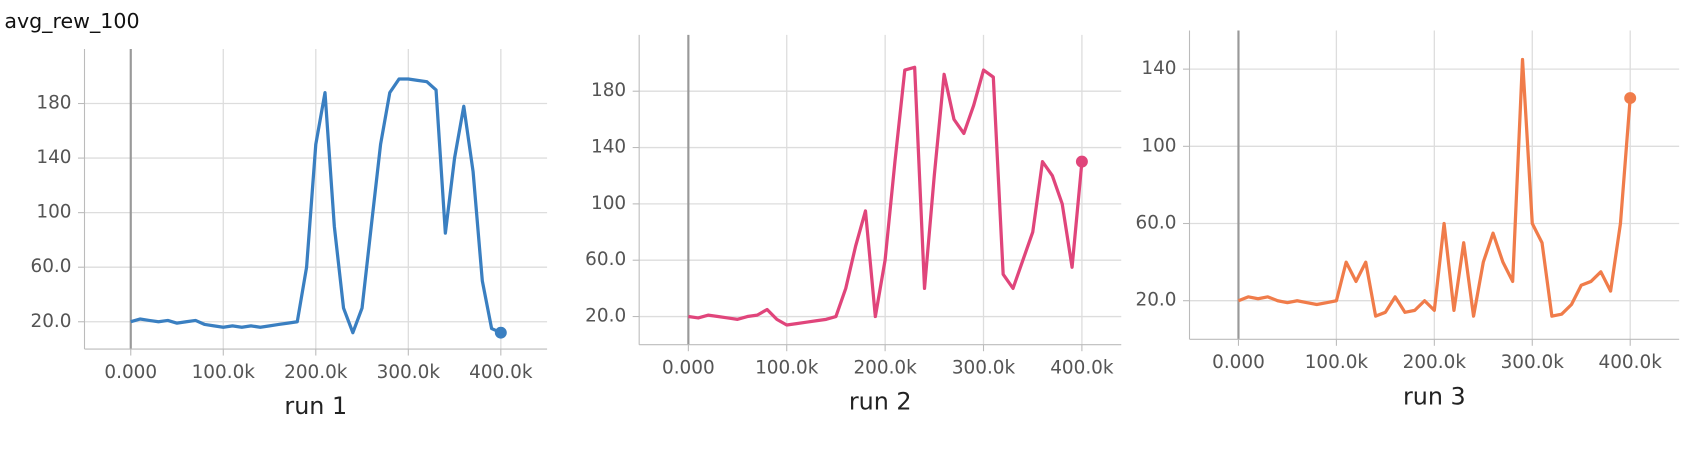  I want to click on panel-title: avg_rew_100, so click(71, 21).